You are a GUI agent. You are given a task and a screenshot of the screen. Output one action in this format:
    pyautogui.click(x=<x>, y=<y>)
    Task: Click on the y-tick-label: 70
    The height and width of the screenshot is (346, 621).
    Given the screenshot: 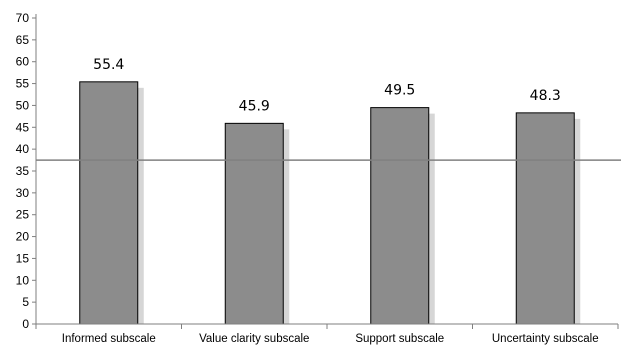 What is the action you would take?
    pyautogui.click(x=23, y=18)
    